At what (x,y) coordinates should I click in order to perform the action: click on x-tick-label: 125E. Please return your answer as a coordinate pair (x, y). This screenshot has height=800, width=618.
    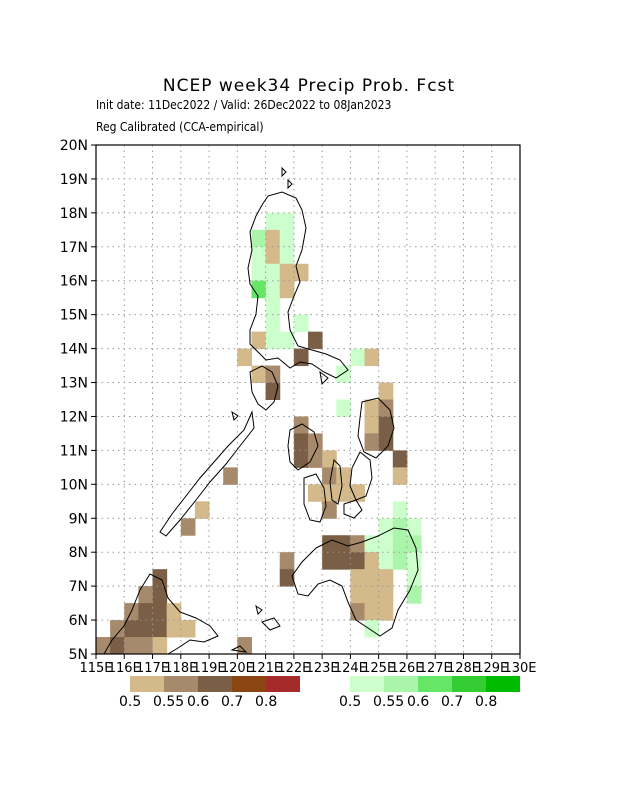
    Looking at the image, I should click on (378, 668).